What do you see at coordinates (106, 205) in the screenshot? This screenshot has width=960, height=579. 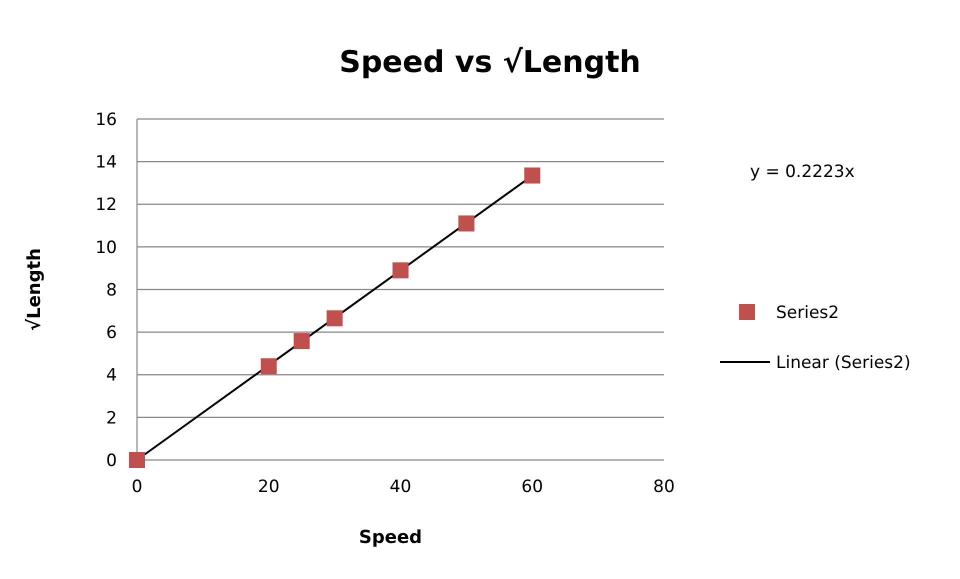 I see `y-tick-label: 12` at bounding box center [106, 205].